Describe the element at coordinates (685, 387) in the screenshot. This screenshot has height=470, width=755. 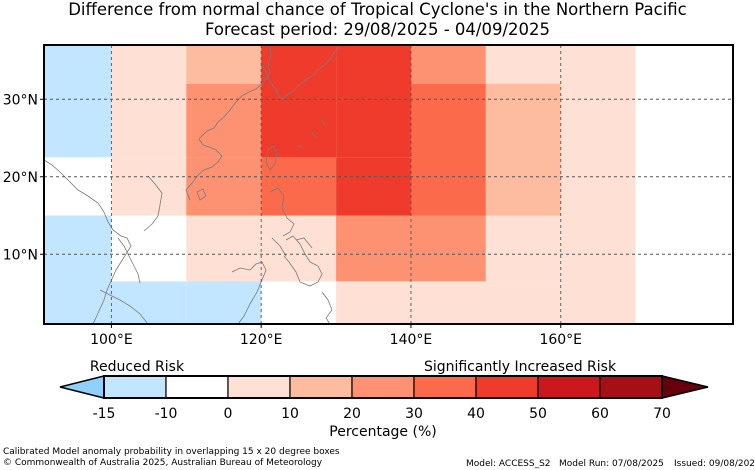
I see `colorbar-over-arrow` at that location.